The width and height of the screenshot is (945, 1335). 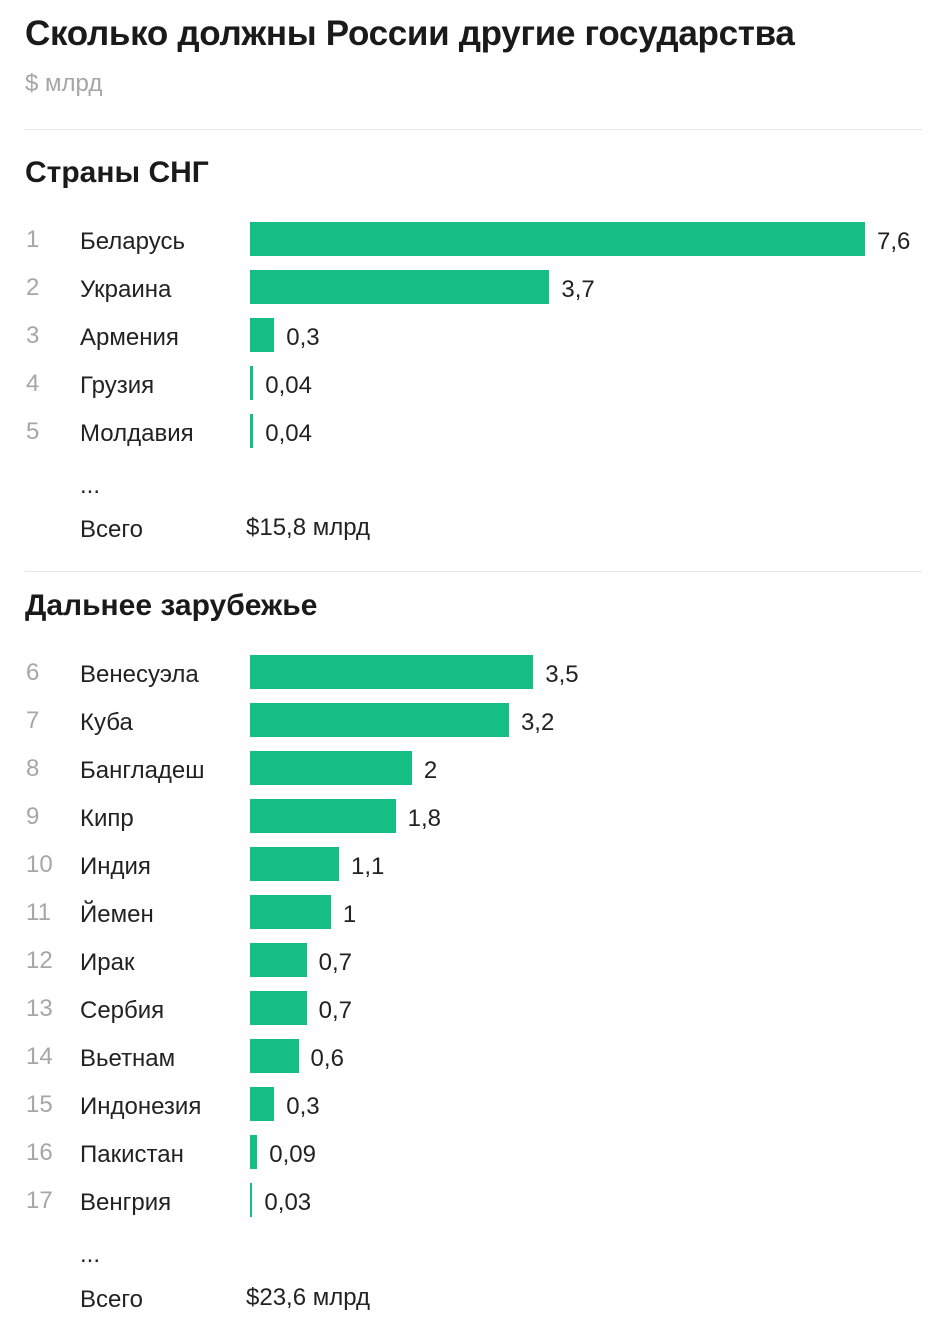 I want to click on bar-row: 9 Кипр 1,8, so click(x=472, y=823).